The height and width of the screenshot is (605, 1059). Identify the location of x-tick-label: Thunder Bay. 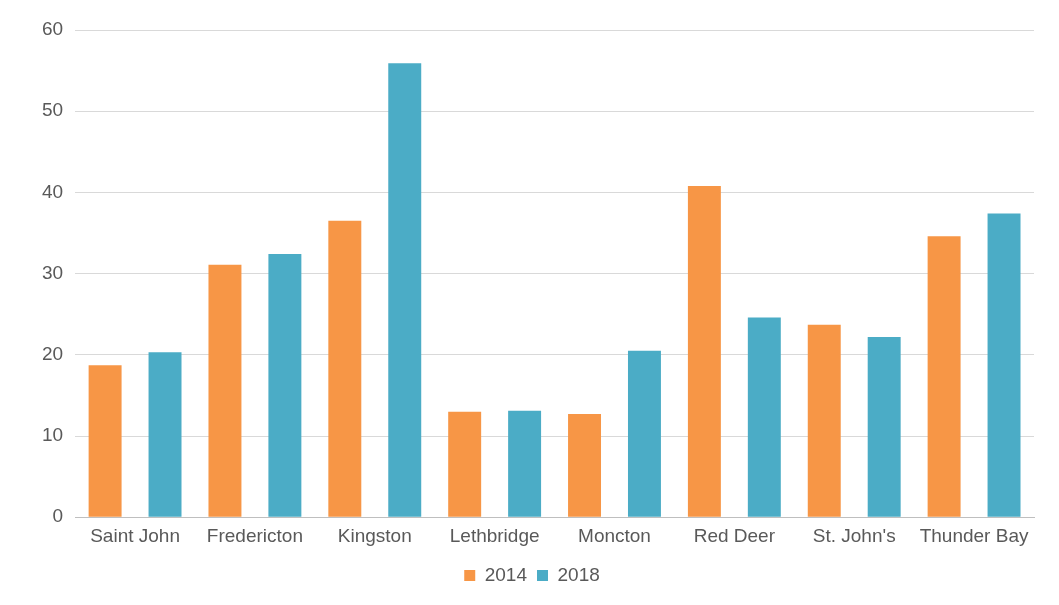
(974, 535).